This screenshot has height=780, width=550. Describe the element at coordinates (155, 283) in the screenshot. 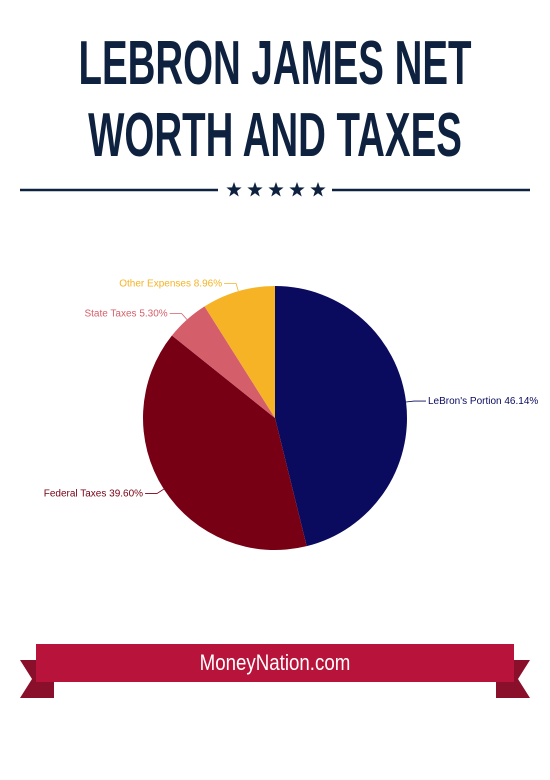

I see `slice-name: Other Expenses` at that location.